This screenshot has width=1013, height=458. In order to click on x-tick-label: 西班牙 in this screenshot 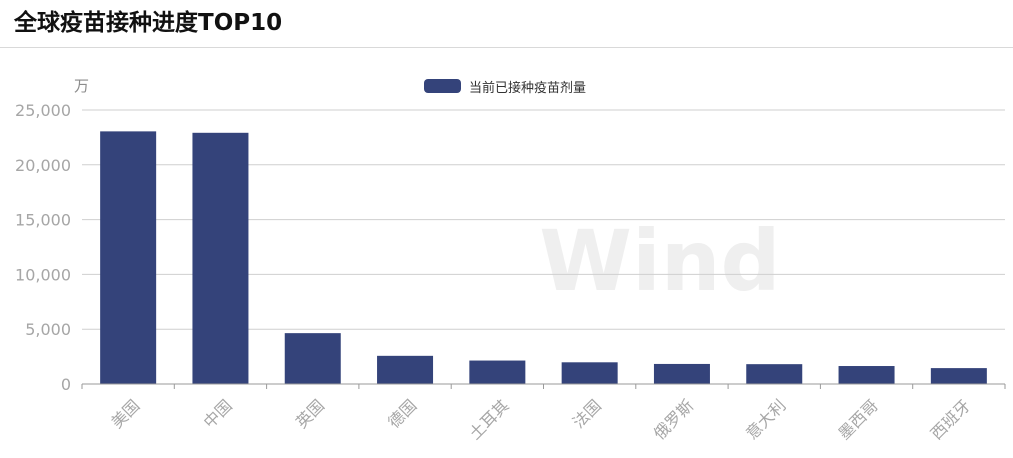, I will do `click(950, 419)`.